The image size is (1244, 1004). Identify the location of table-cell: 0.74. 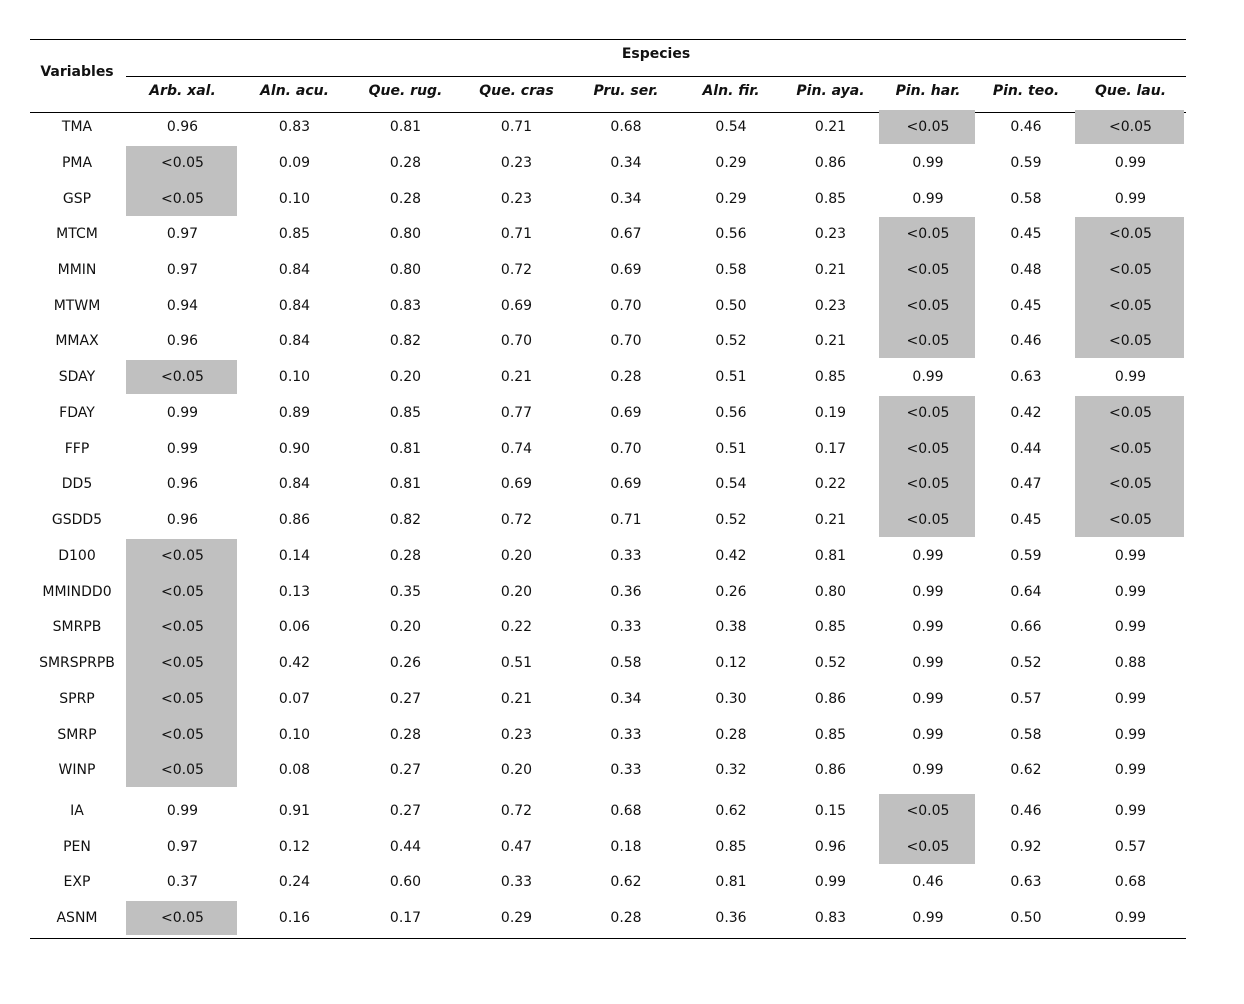
(516, 449).